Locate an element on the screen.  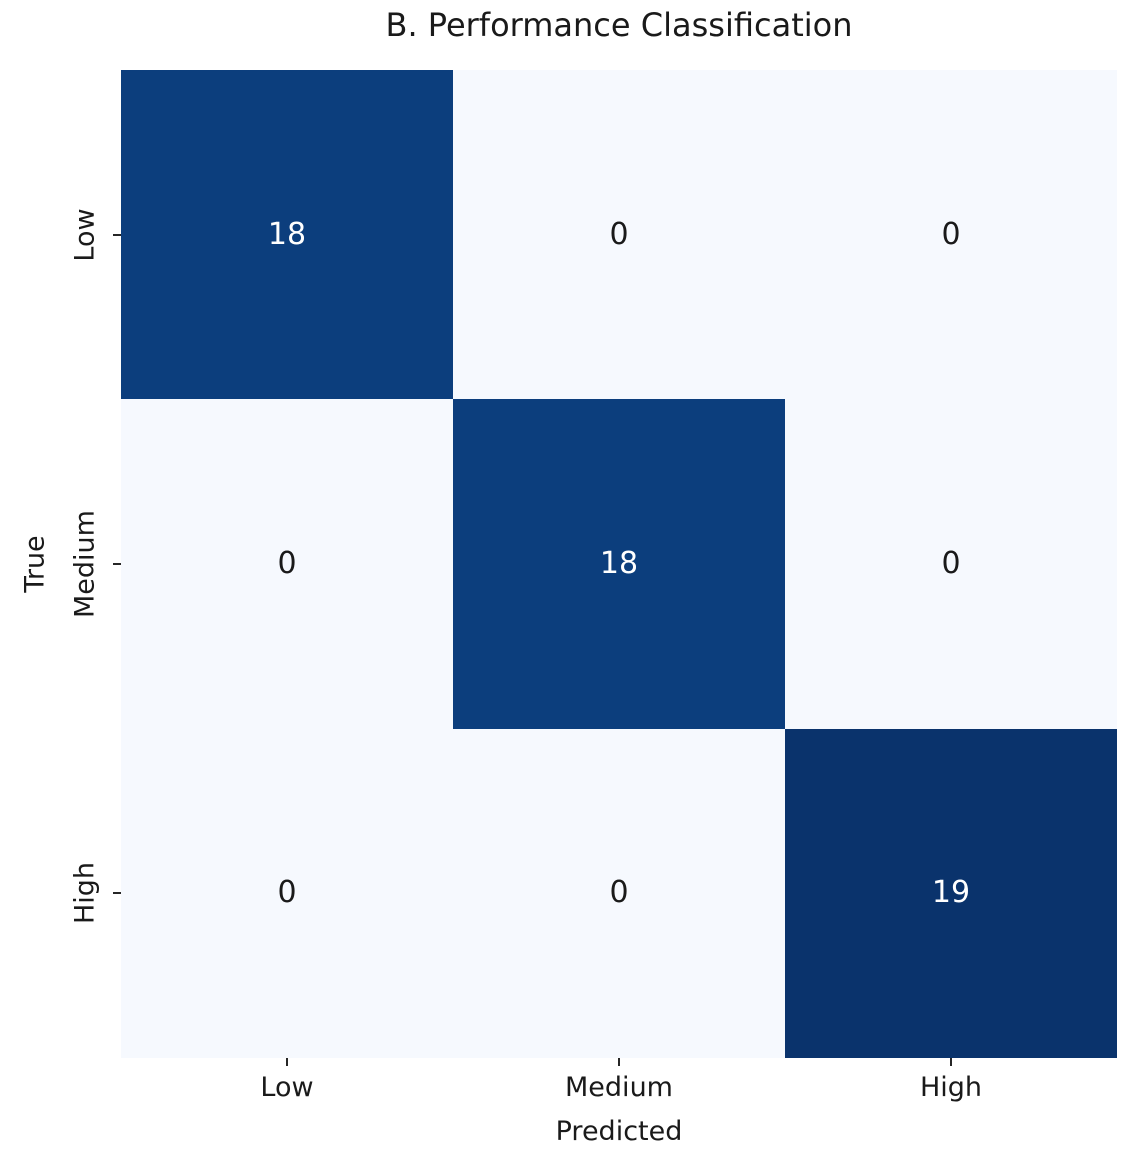
y-tick-label: Low is located at coordinates (85, 235).